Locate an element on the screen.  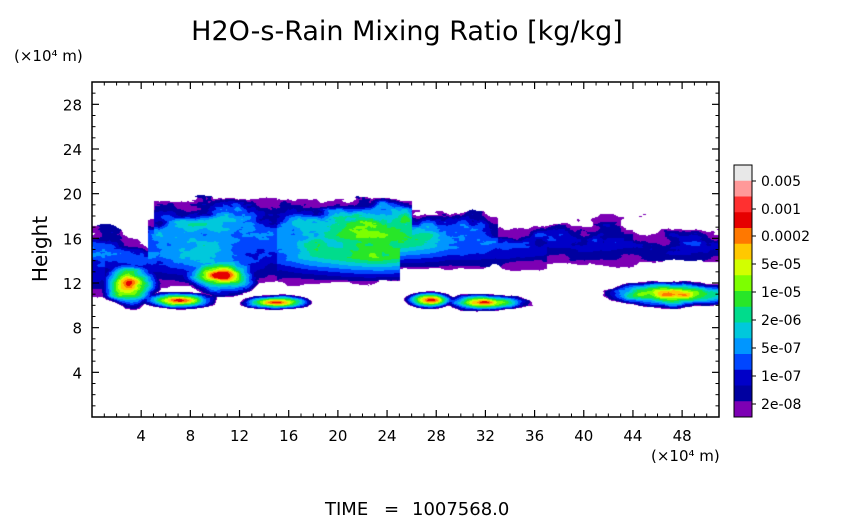
colorbar-label: 1e-05 is located at coordinates (781, 293).